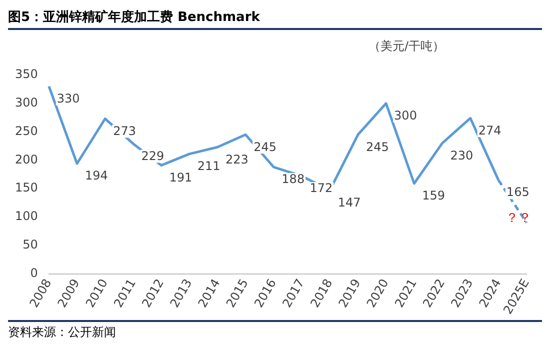  What do you see at coordinates (26, 74) in the screenshot?
I see `y-tick-label: 350` at bounding box center [26, 74].